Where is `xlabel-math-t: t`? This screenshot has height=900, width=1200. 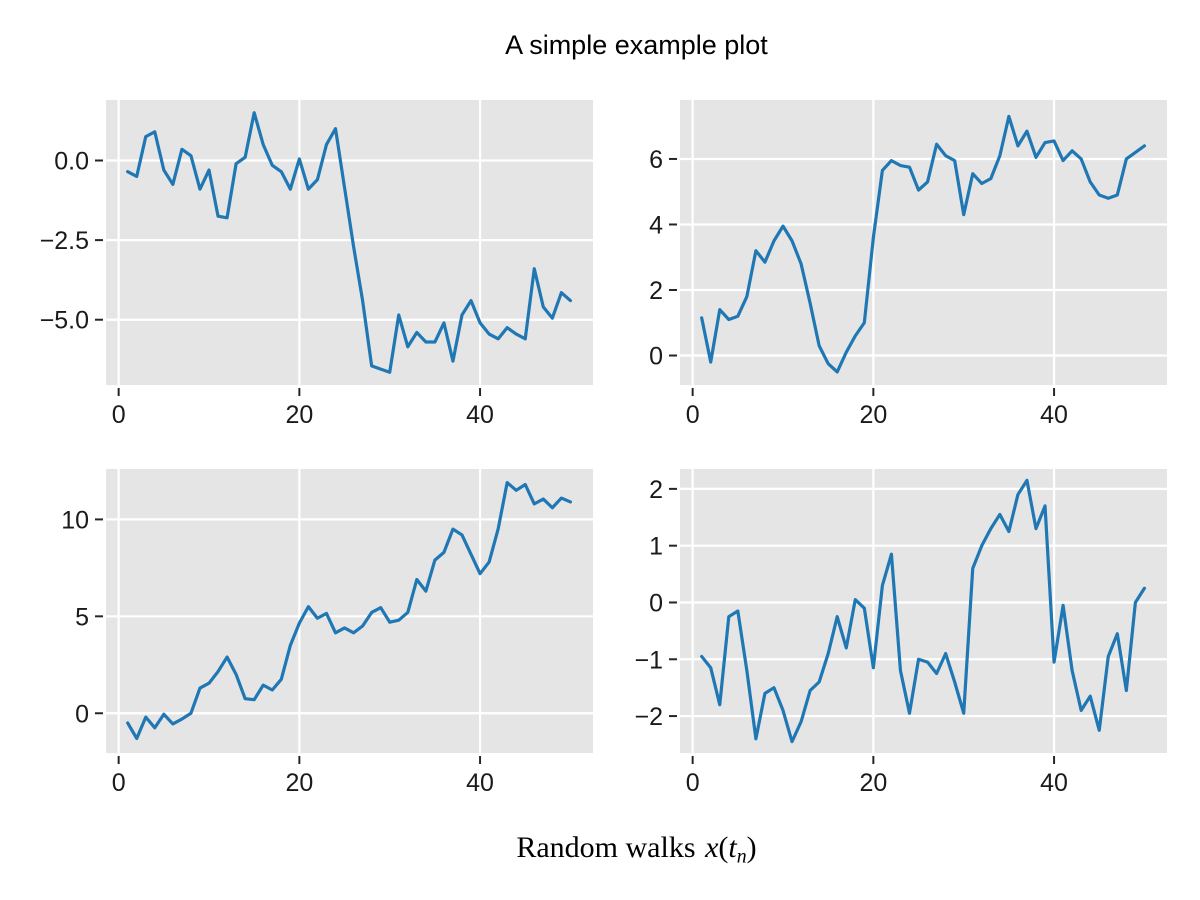
xlabel-math-t: t is located at coordinates (732, 847).